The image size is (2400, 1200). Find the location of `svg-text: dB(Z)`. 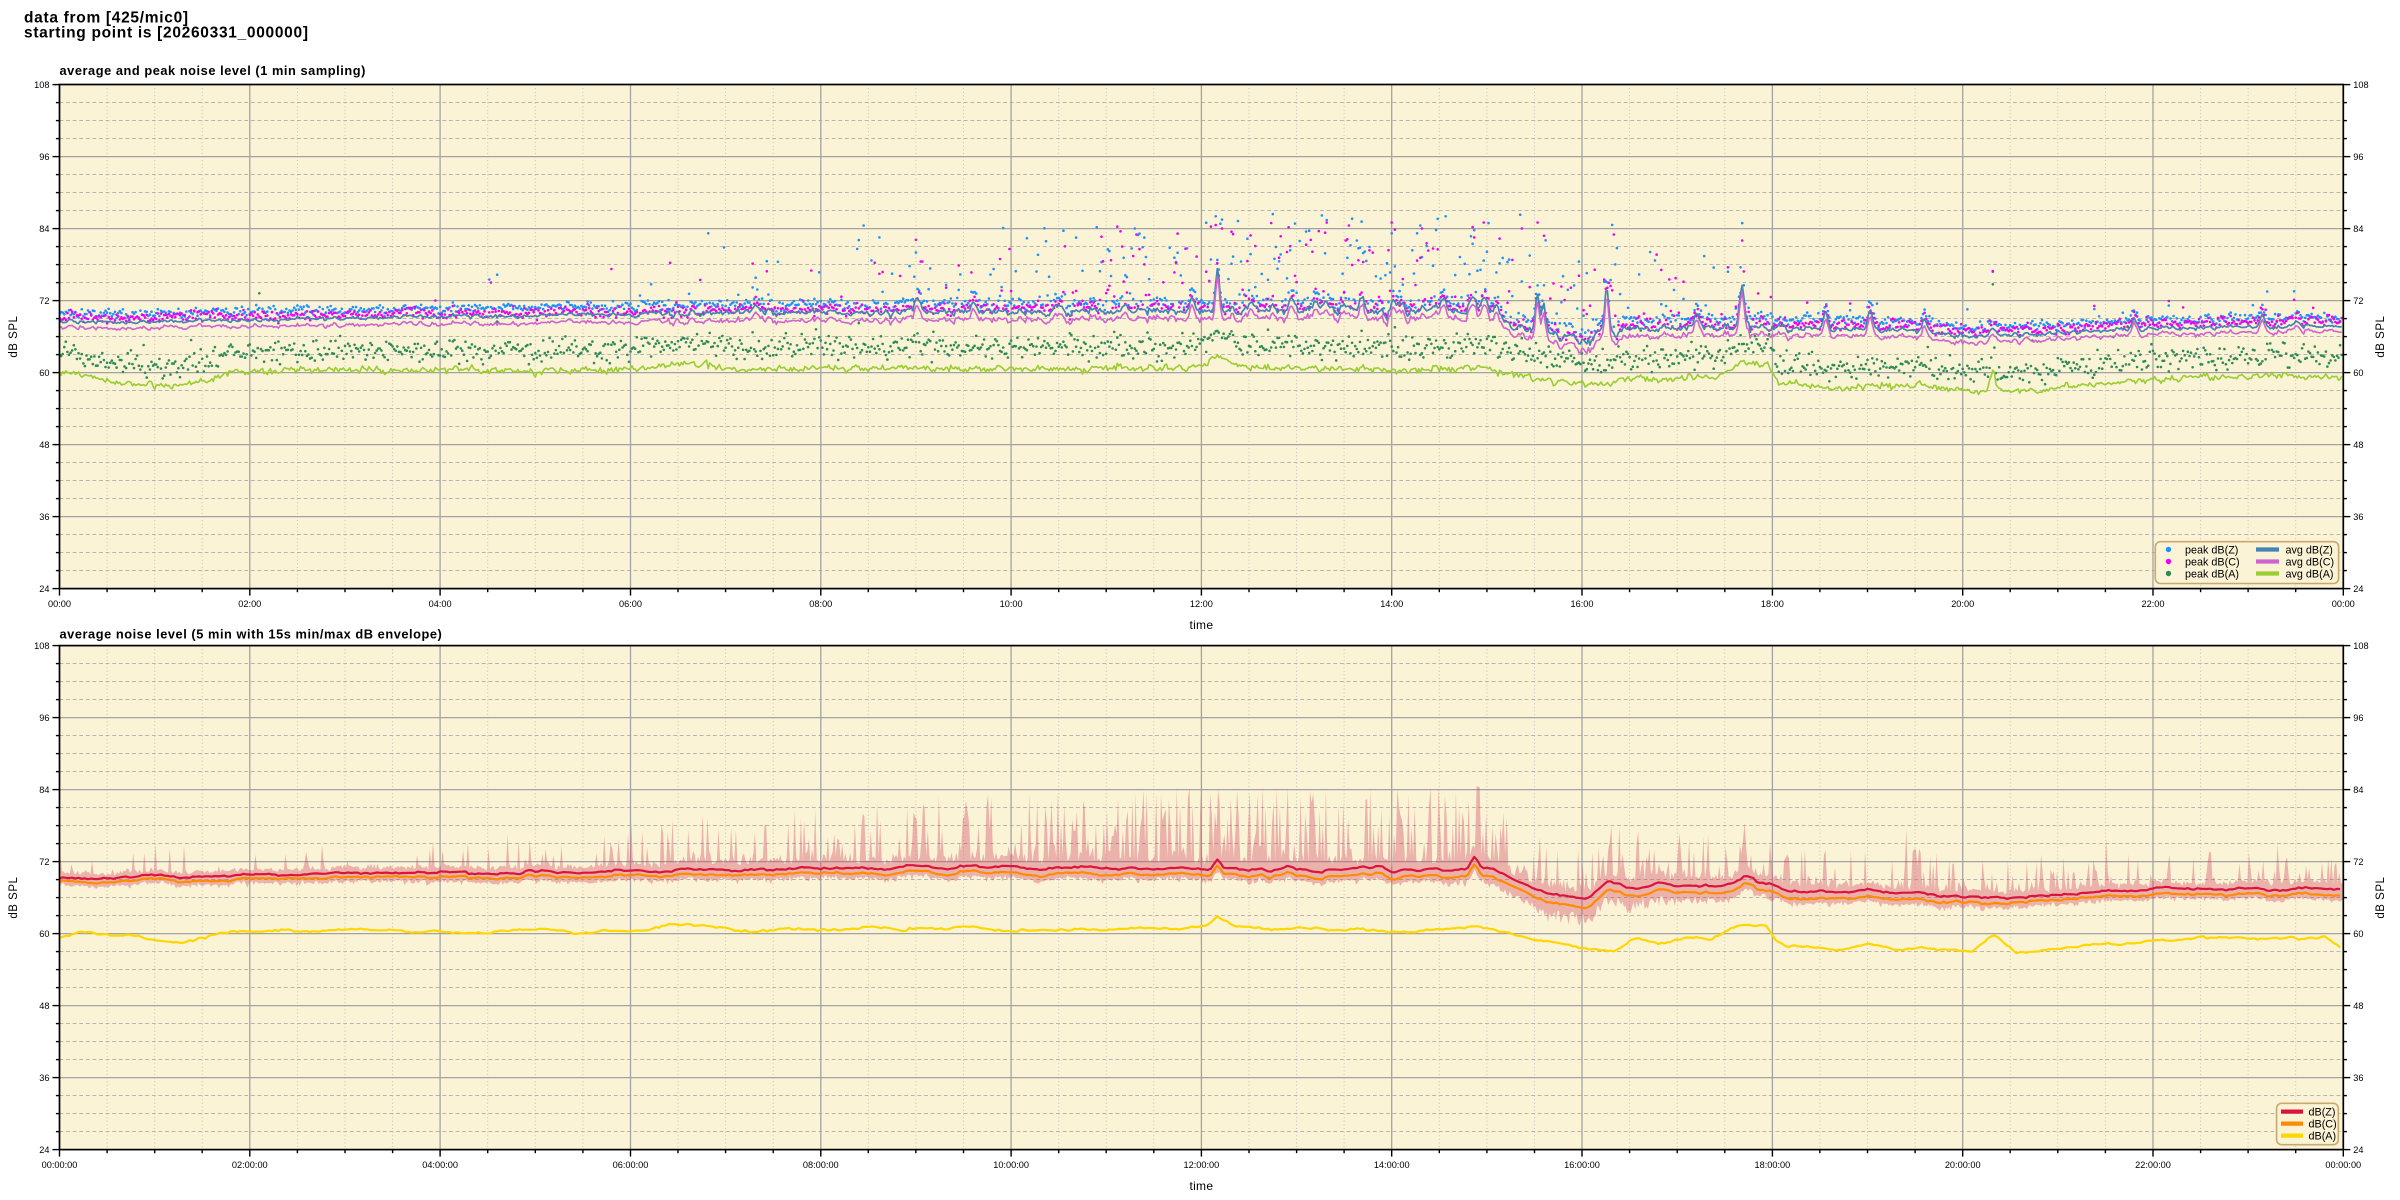

svg-text: dB(Z) is located at coordinates (2322, 1112).